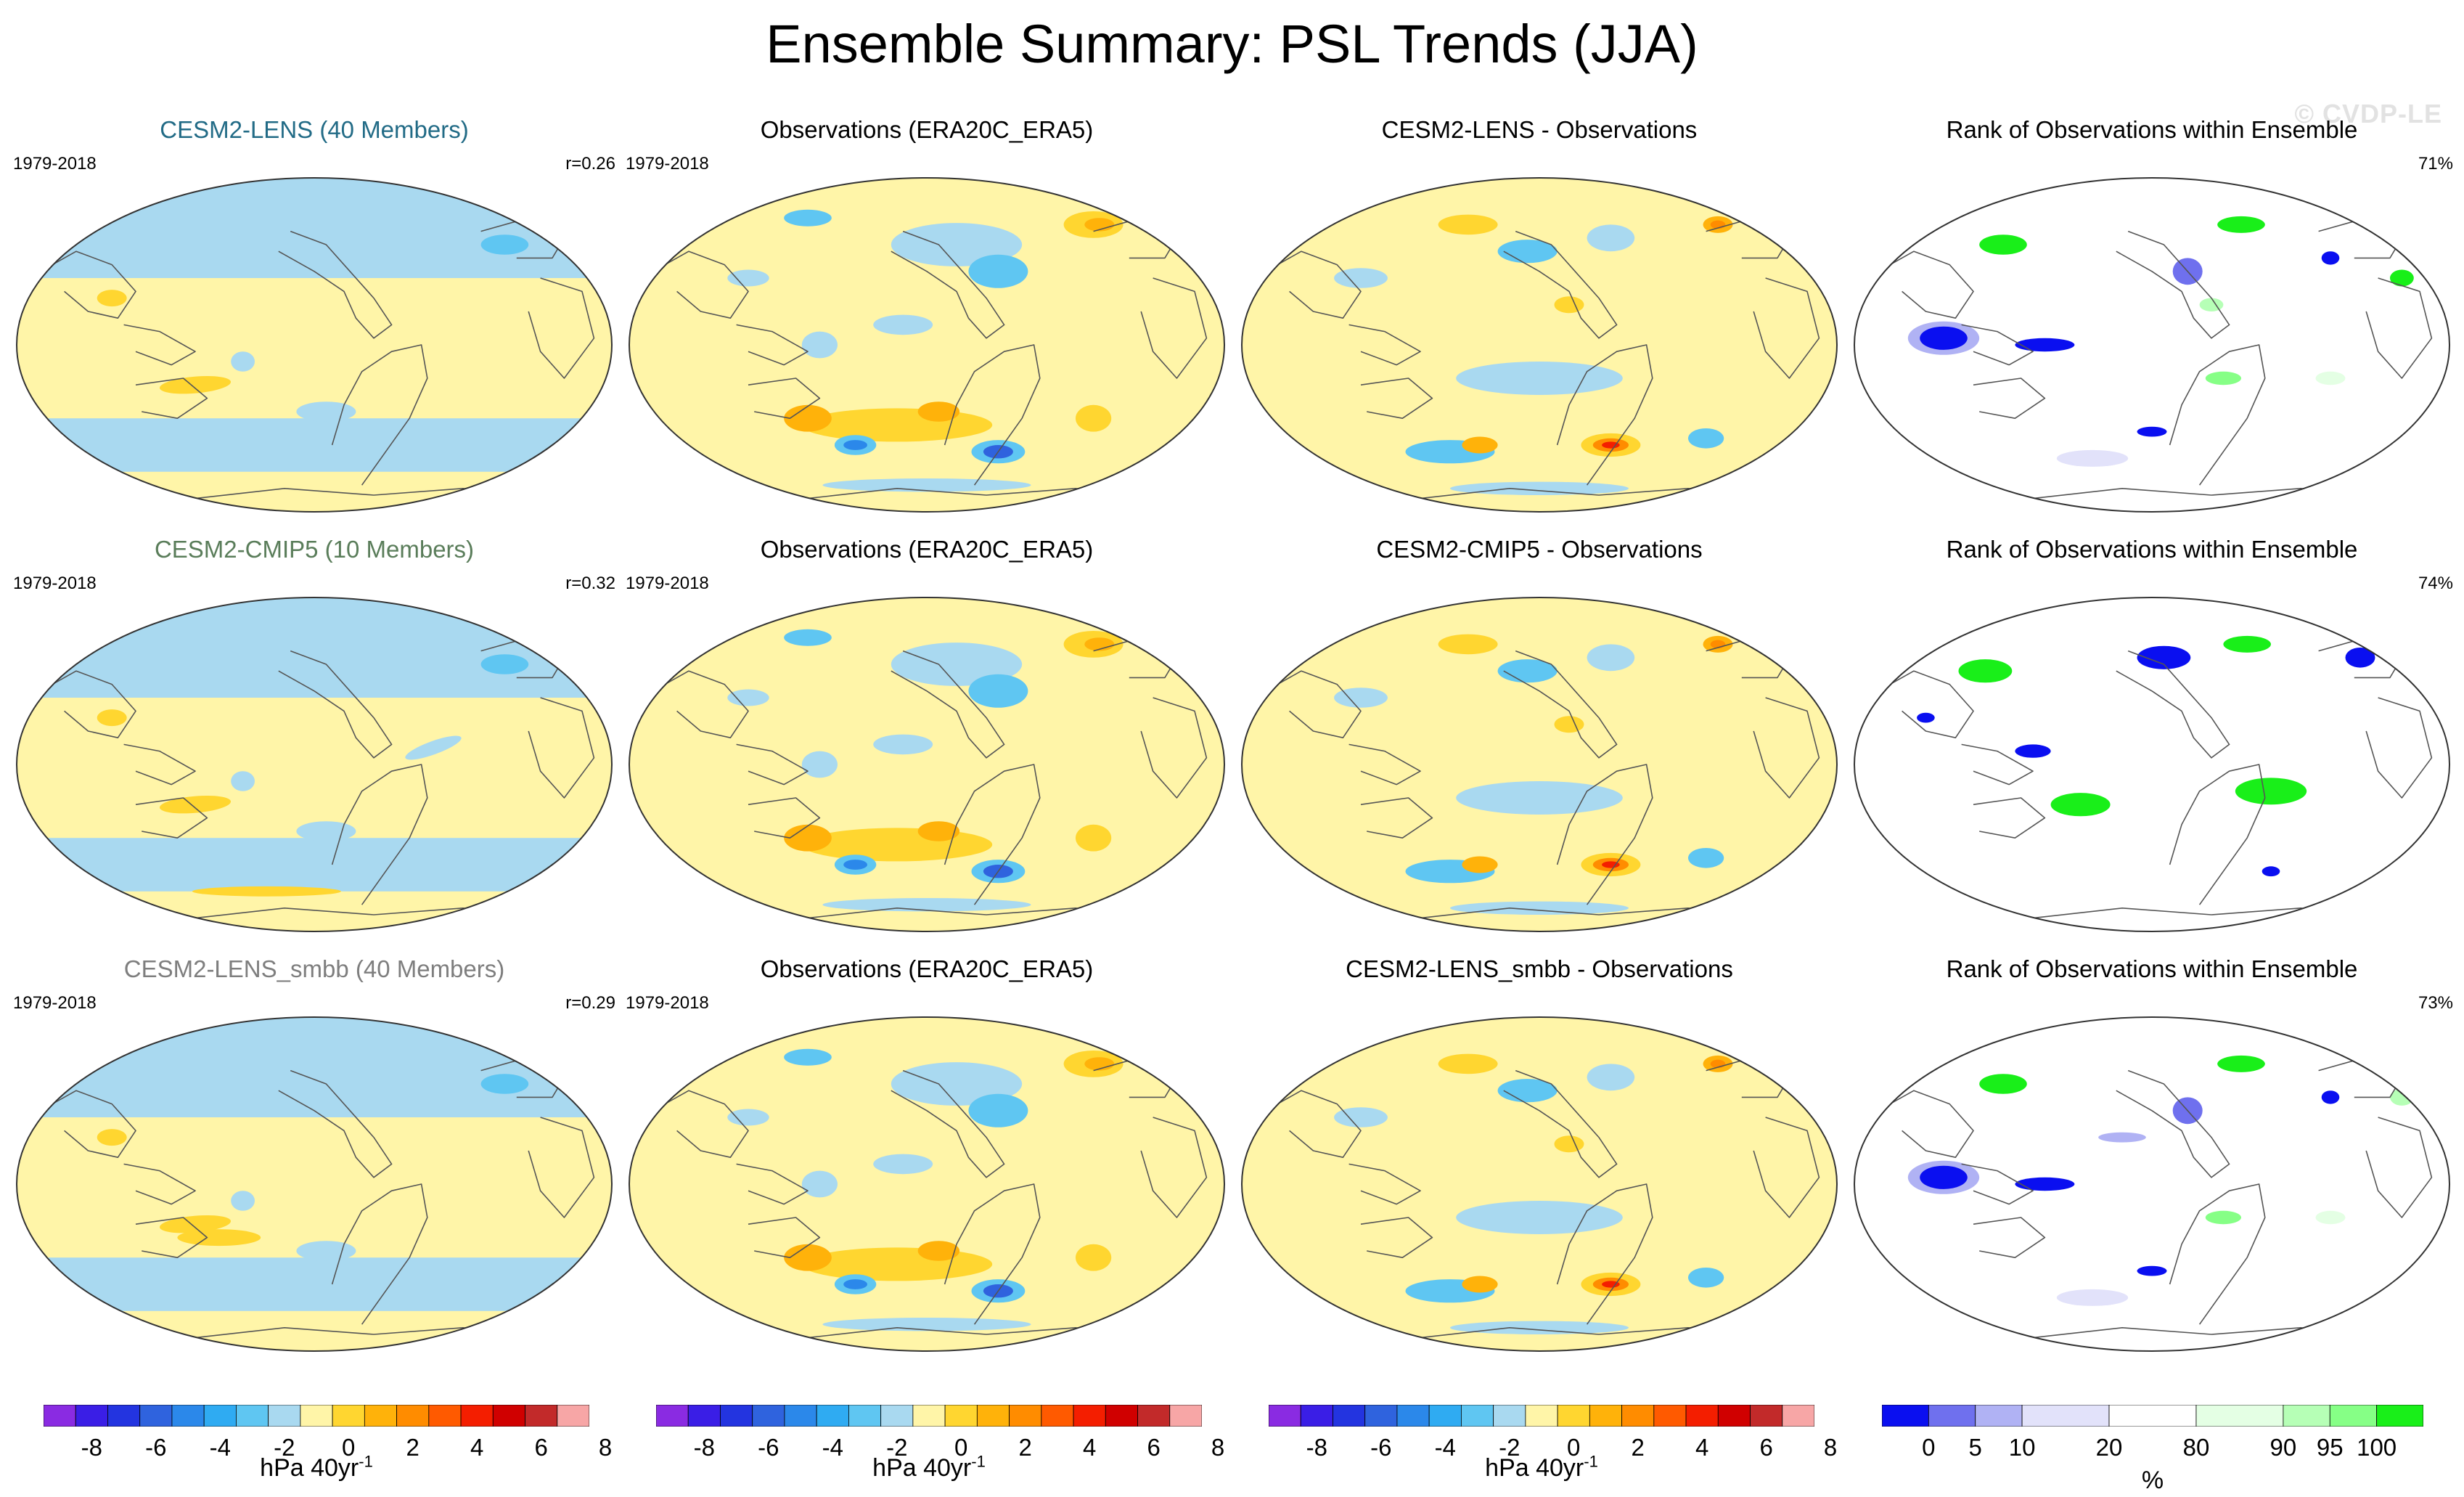 This screenshot has width=2464, height=1497. What do you see at coordinates (1975, 1447) in the screenshot?
I see `colorbar-tick-label: 5` at bounding box center [1975, 1447].